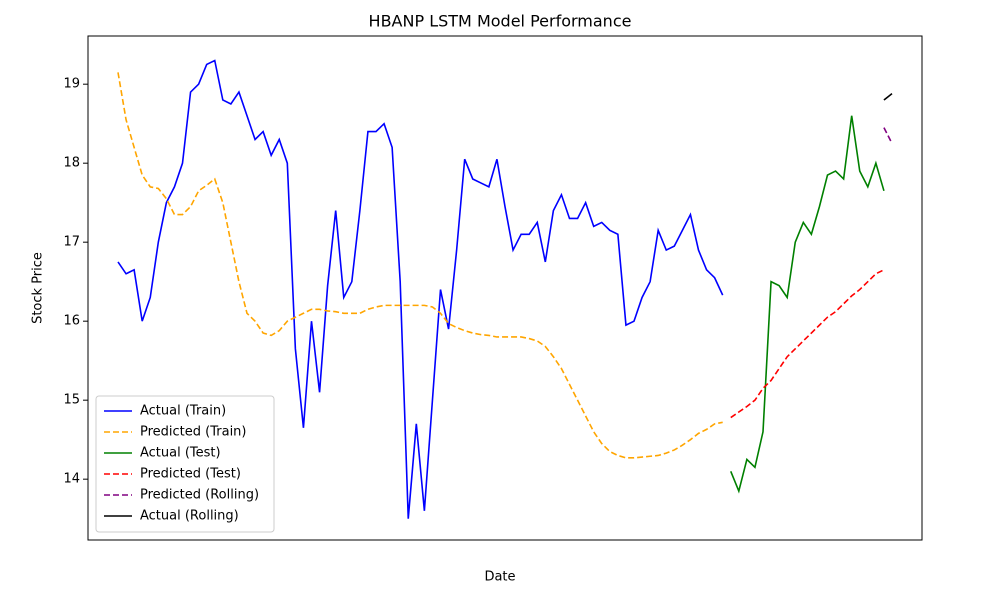  I want to click on x-axis-label: Date, so click(499, 577).